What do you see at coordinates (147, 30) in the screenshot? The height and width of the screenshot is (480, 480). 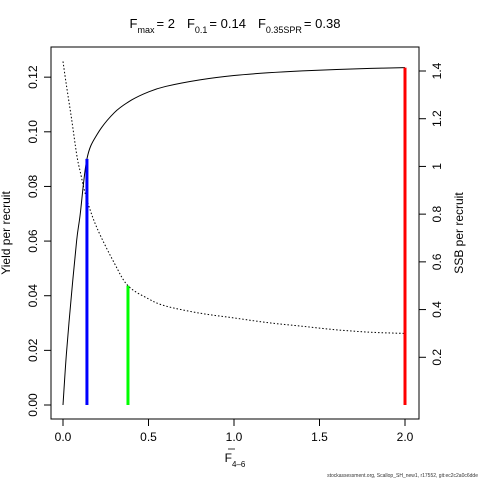 I see `title-fmax-sub: max` at bounding box center [147, 30].